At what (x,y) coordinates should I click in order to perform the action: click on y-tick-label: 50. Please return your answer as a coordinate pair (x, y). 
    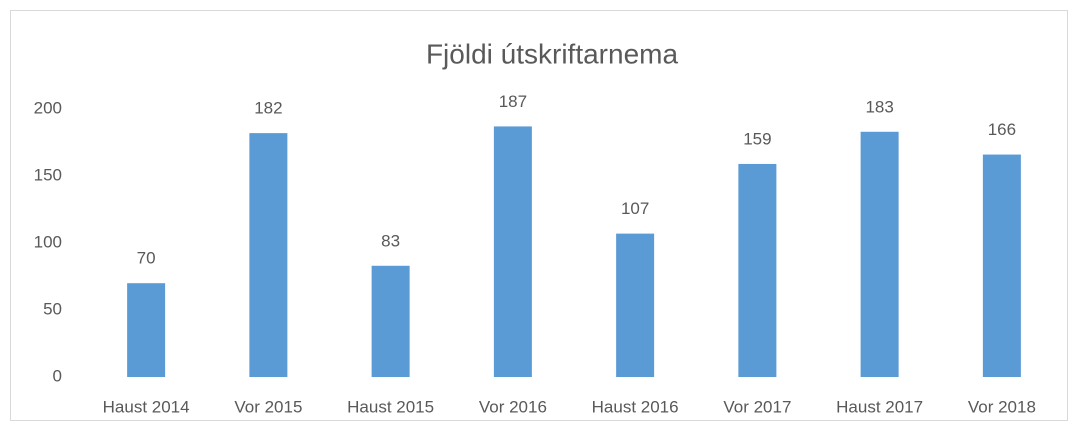
    Looking at the image, I should click on (52, 308).